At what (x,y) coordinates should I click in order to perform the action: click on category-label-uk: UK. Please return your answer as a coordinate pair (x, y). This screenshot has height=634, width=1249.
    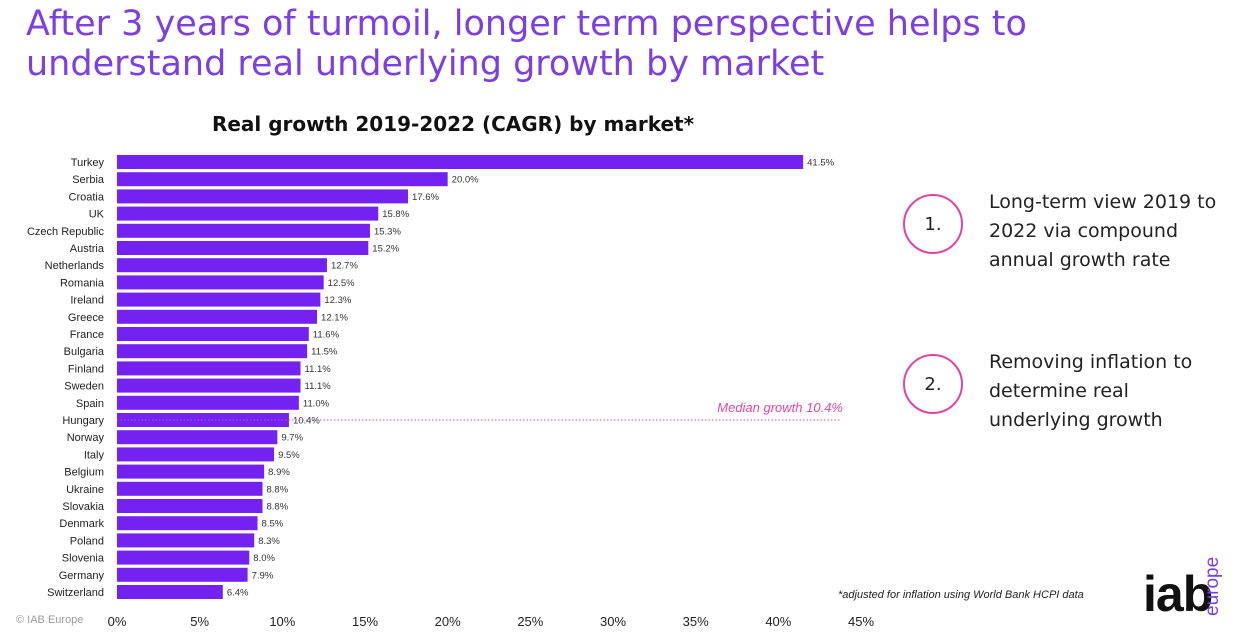
    Looking at the image, I should click on (97, 215).